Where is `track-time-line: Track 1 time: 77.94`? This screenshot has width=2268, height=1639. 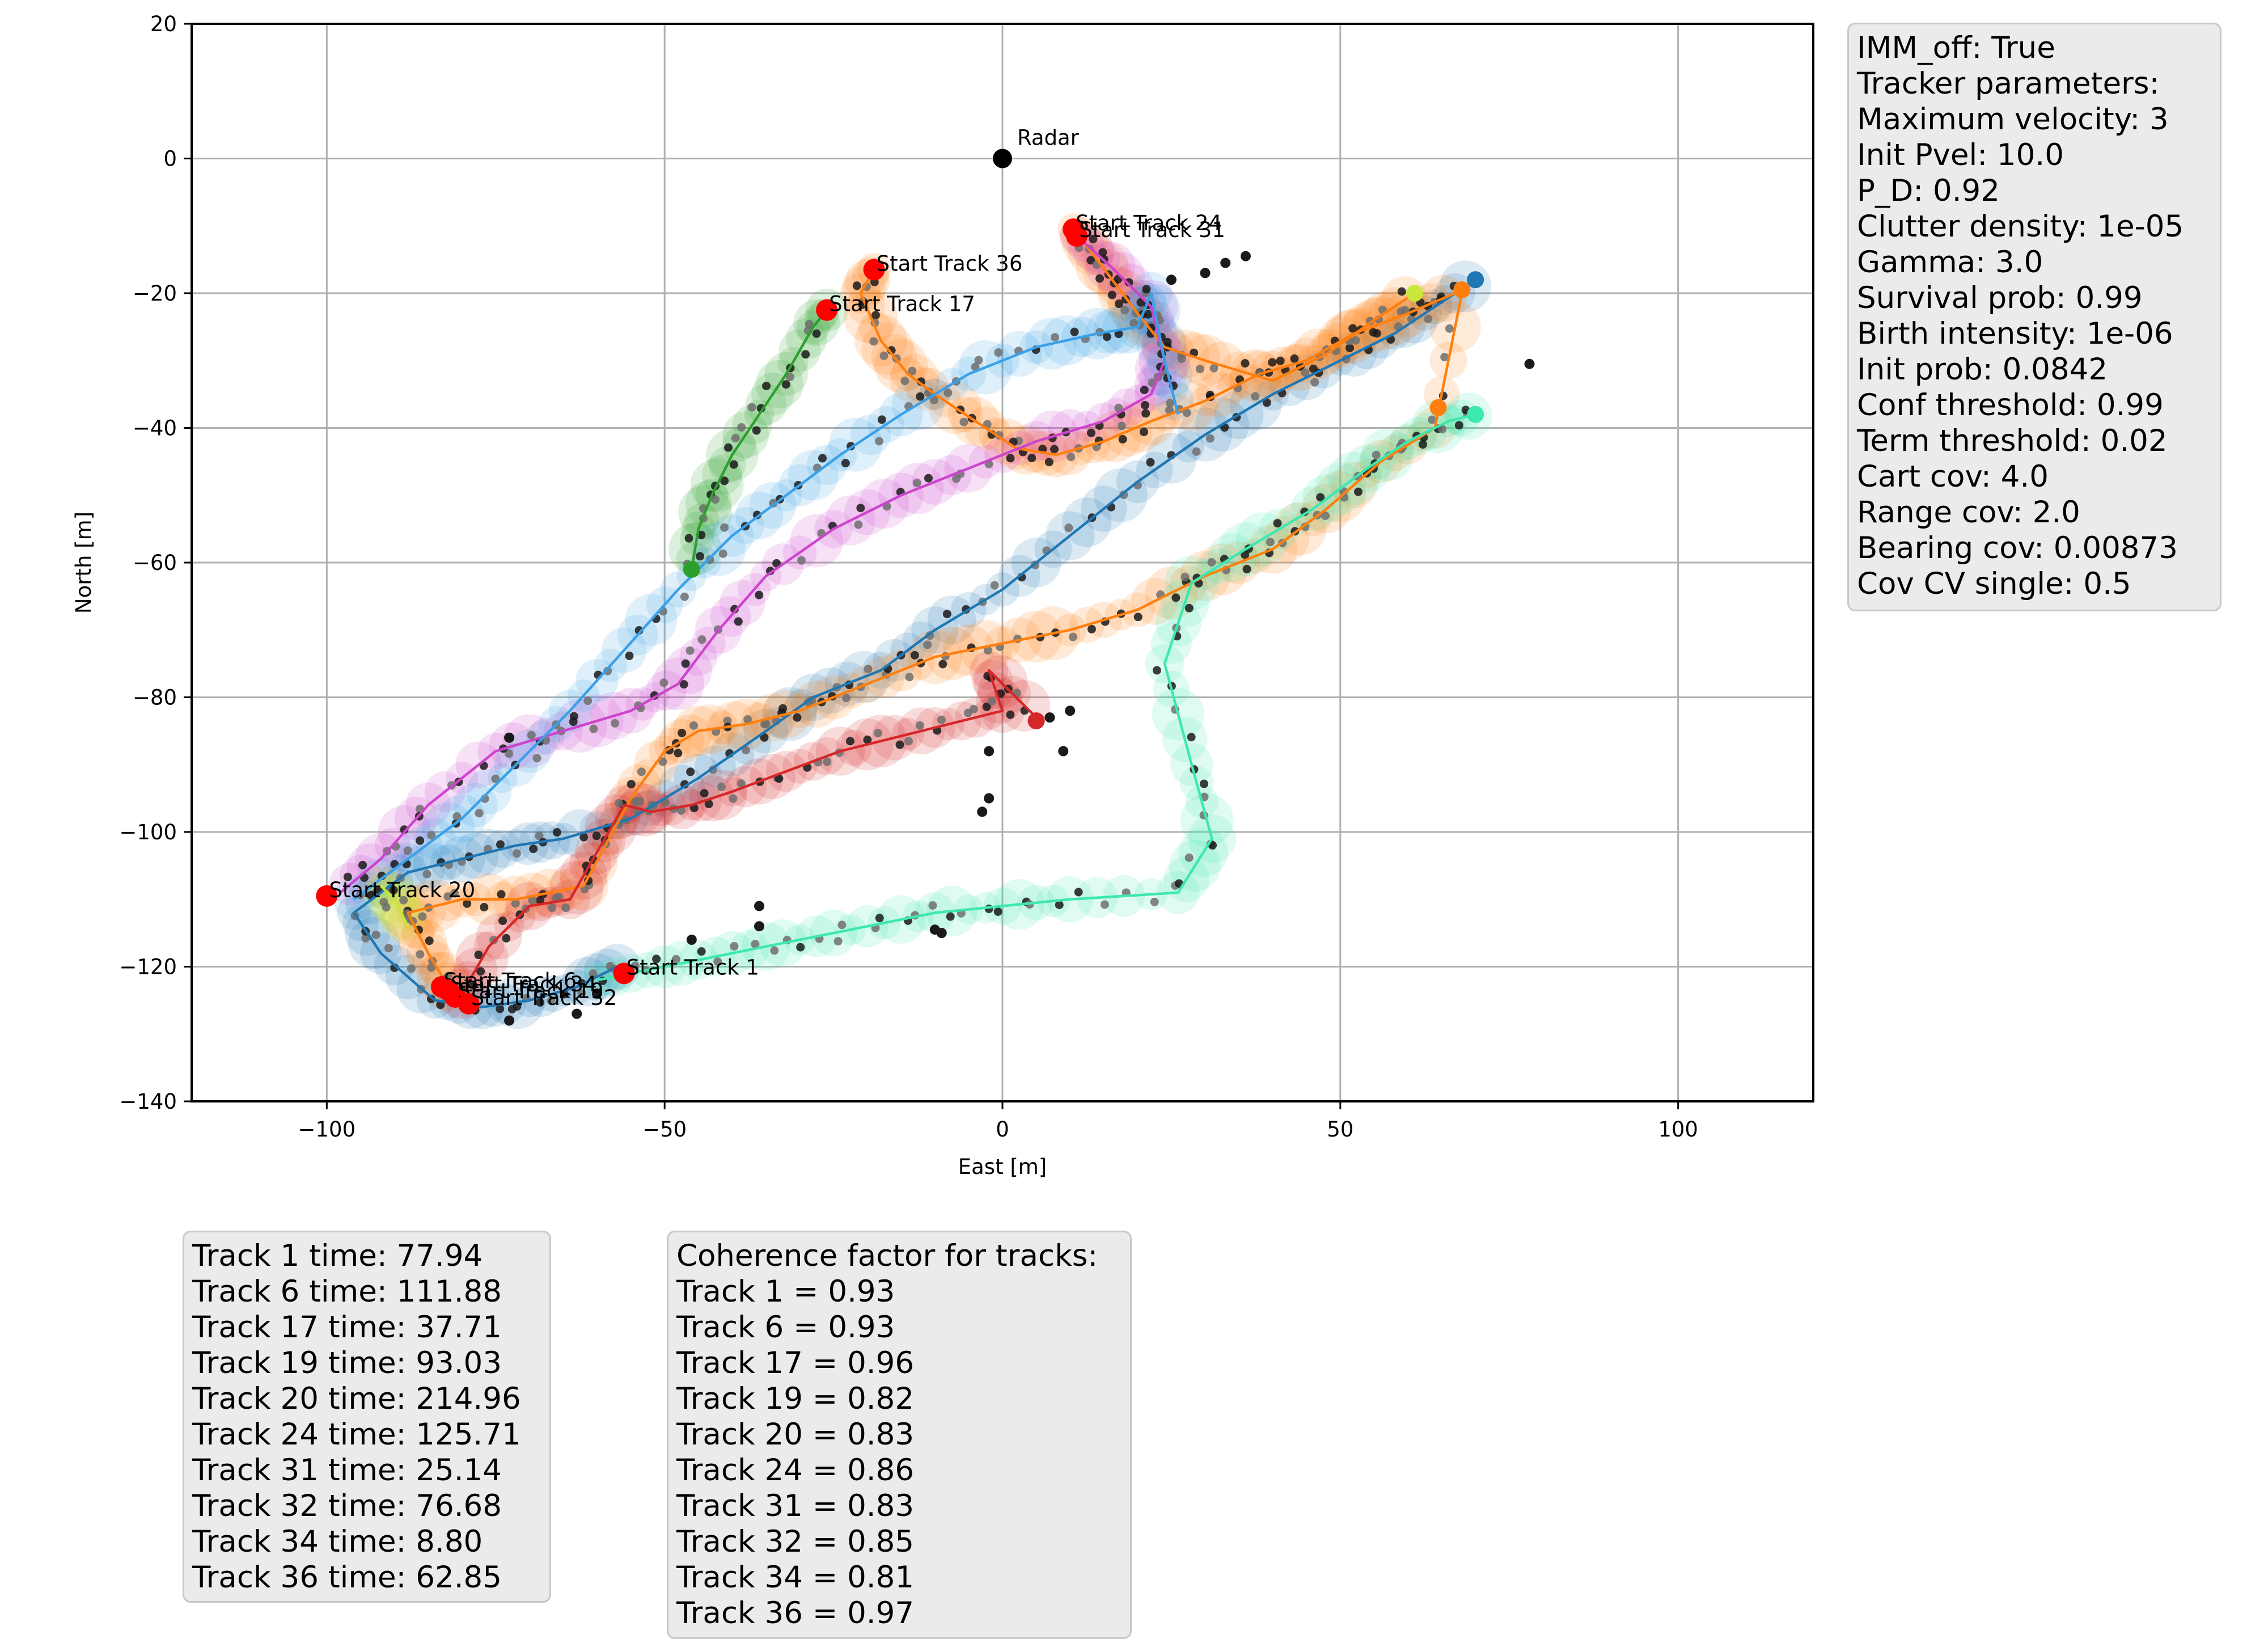
track-time-line: Track 1 time: 77.94 is located at coordinates (337, 1256).